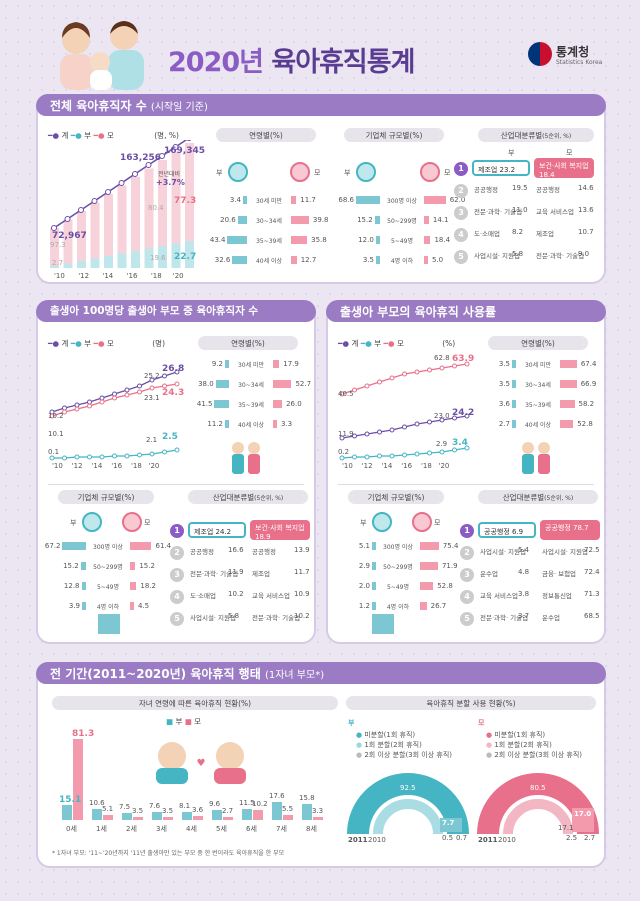 This screenshot has width=640, height=901. I want to click on age-label: 5세, so click(221, 829).